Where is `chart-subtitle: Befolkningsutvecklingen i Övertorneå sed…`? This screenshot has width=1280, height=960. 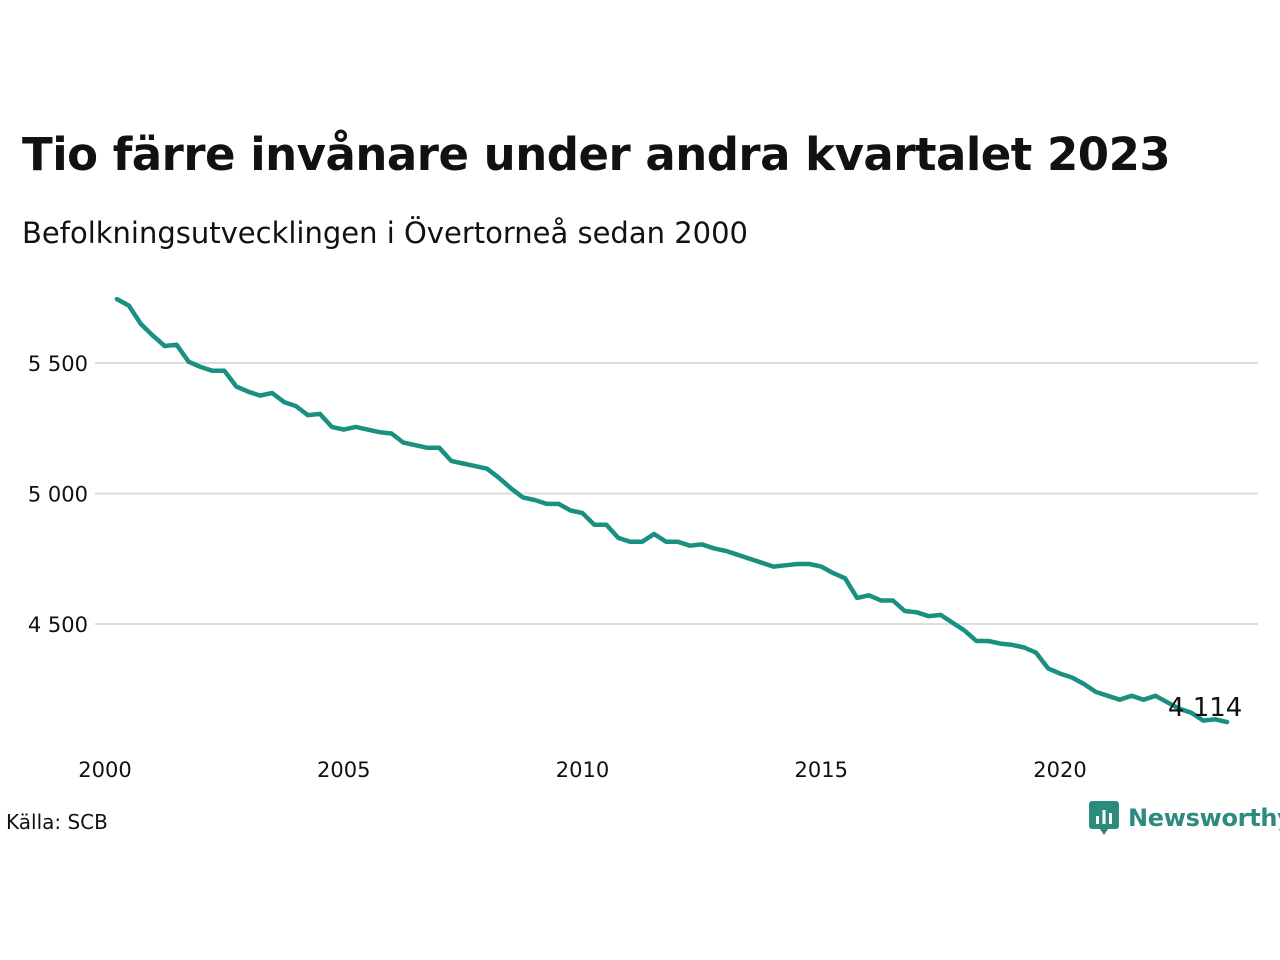
chart-subtitle: Befolkningsutvecklingen i Övertorneå sed… is located at coordinates (385, 233).